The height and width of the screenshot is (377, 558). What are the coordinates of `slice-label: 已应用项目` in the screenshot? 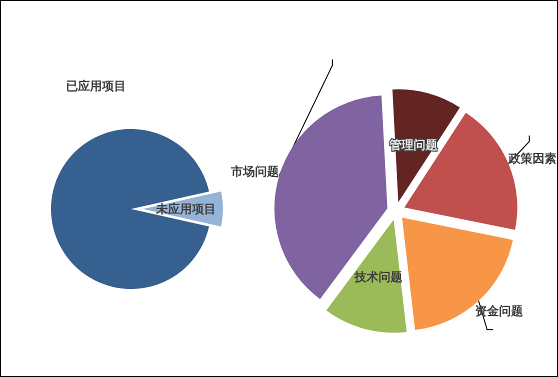 It's located at (96, 86).